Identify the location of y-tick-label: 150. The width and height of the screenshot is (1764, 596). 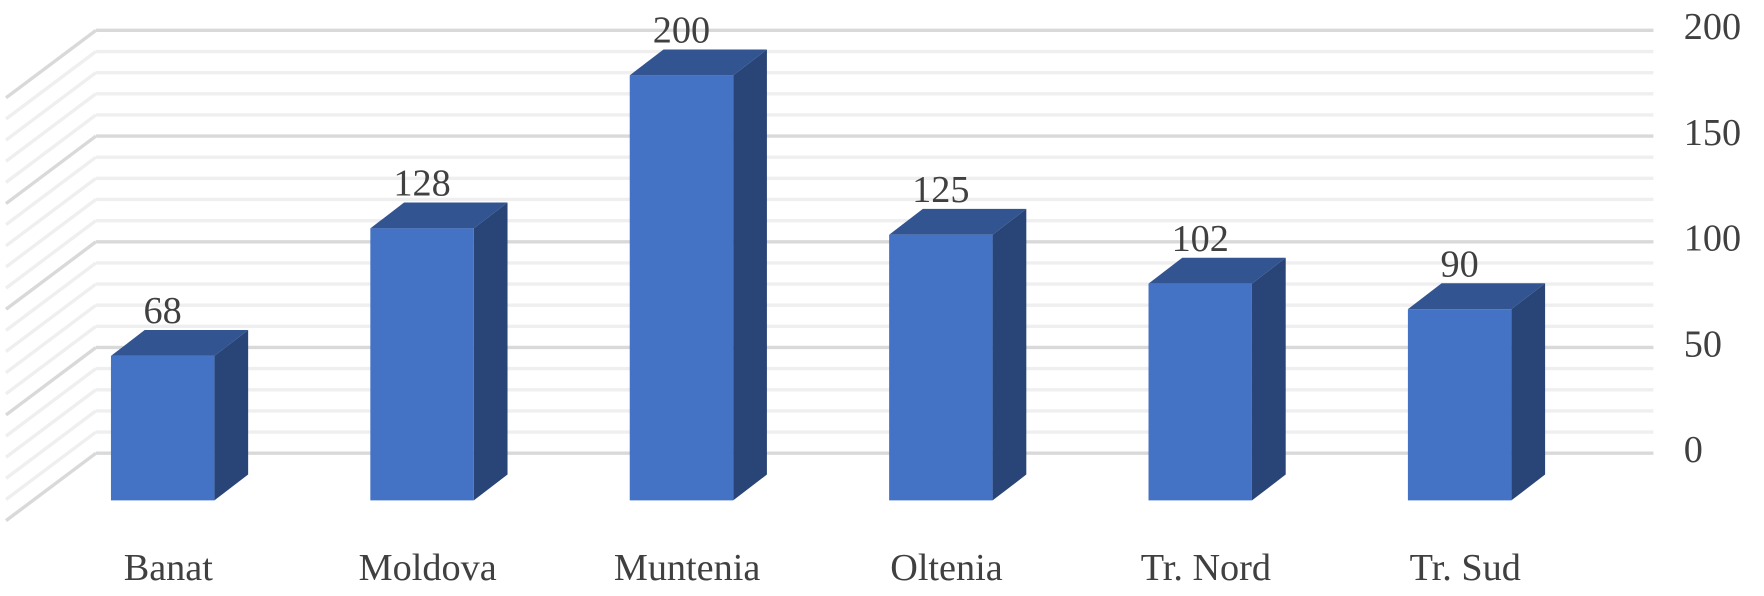
(1712, 133).